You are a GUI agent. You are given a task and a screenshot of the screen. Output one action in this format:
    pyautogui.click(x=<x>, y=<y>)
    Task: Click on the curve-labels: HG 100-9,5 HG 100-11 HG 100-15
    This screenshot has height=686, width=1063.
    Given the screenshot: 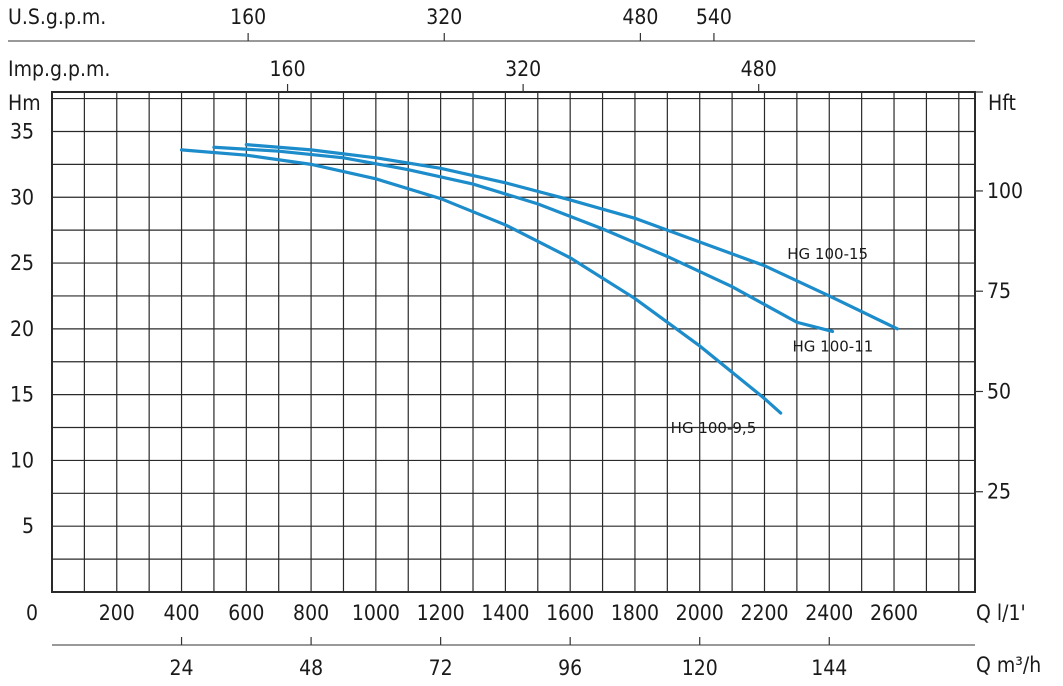 What is the action you would take?
    pyautogui.click(x=772, y=341)
    